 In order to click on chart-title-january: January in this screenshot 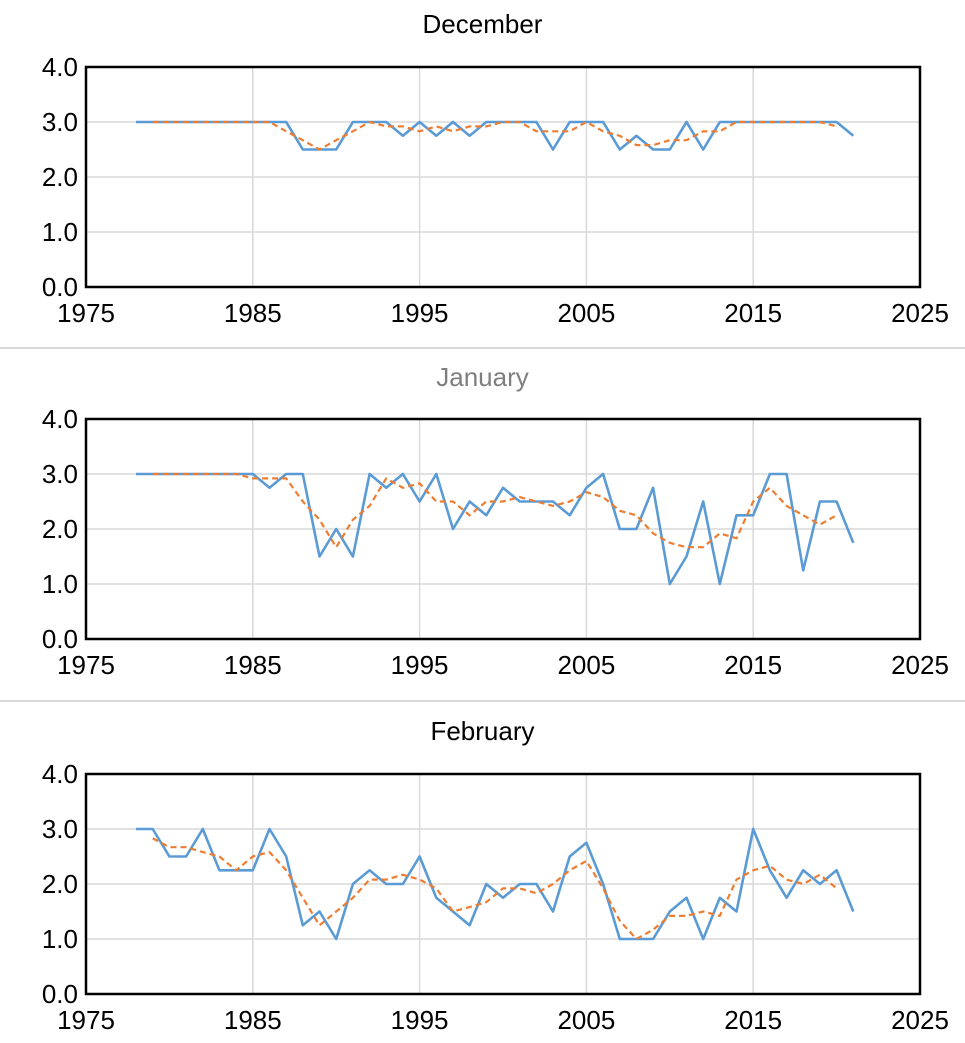, I will do `click(482, 377)`.